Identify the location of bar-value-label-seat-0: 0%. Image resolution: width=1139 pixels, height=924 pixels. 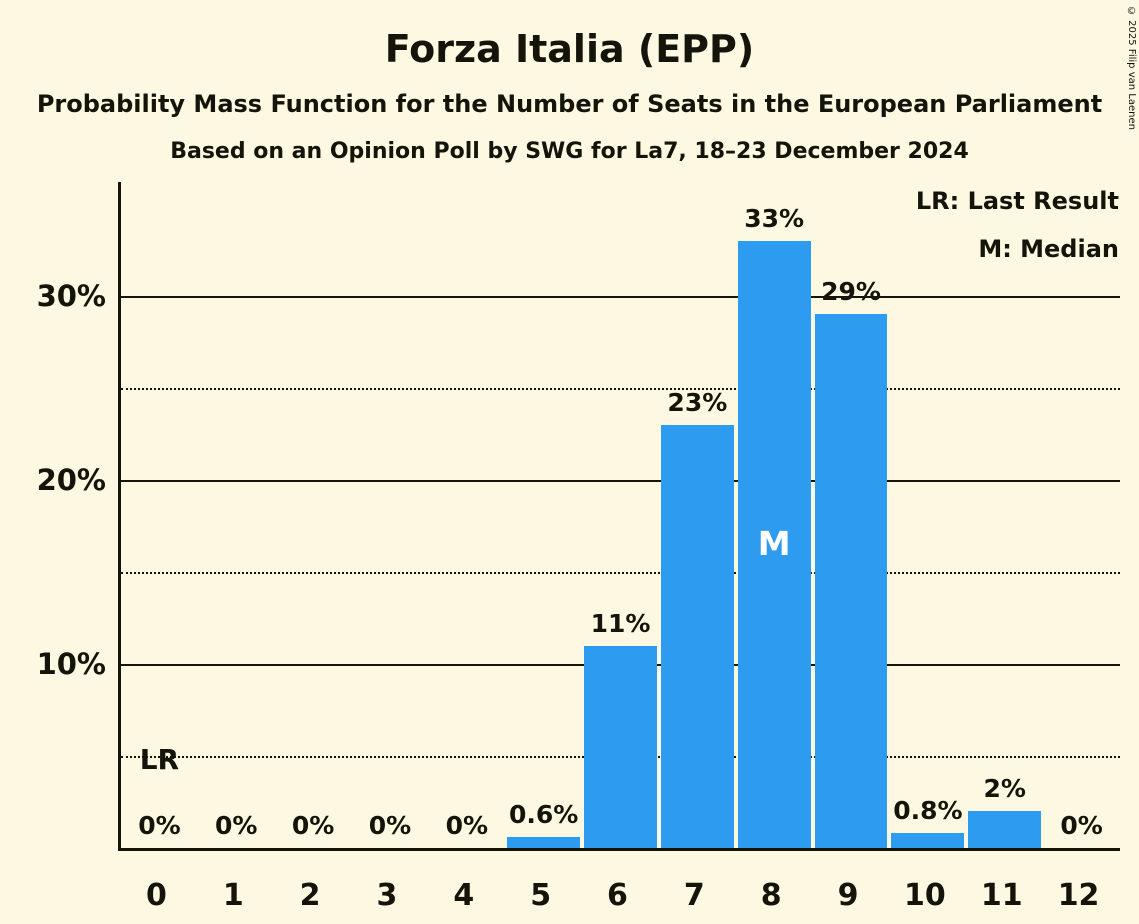
(159, 825).